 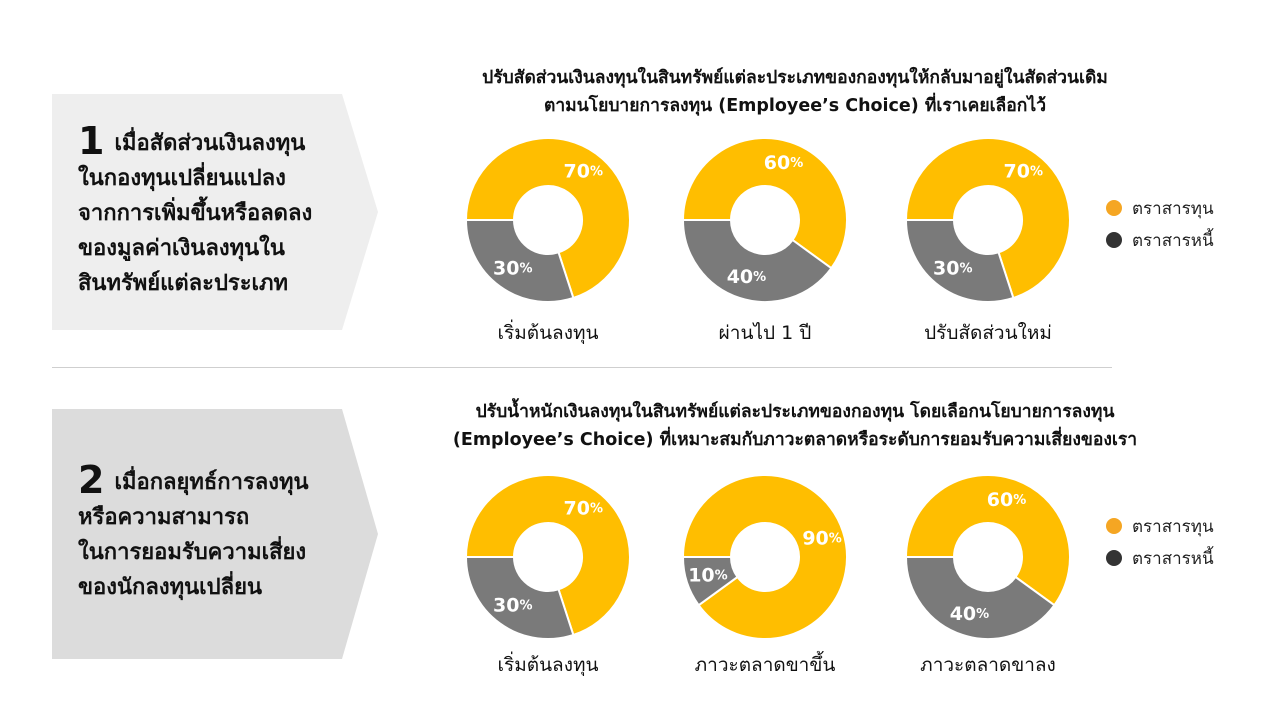 What do you see at coordinates (91, 480) in the screenshot?
I see `section-number: 2` at bounding box center [91, 480].